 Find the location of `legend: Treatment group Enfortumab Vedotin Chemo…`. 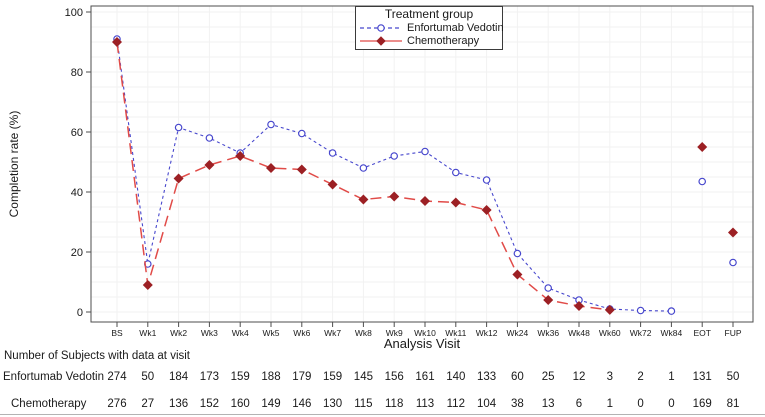

legend: Treatment group Enfortumab Vedotin Chemo… is located at coordinates (429, 28).